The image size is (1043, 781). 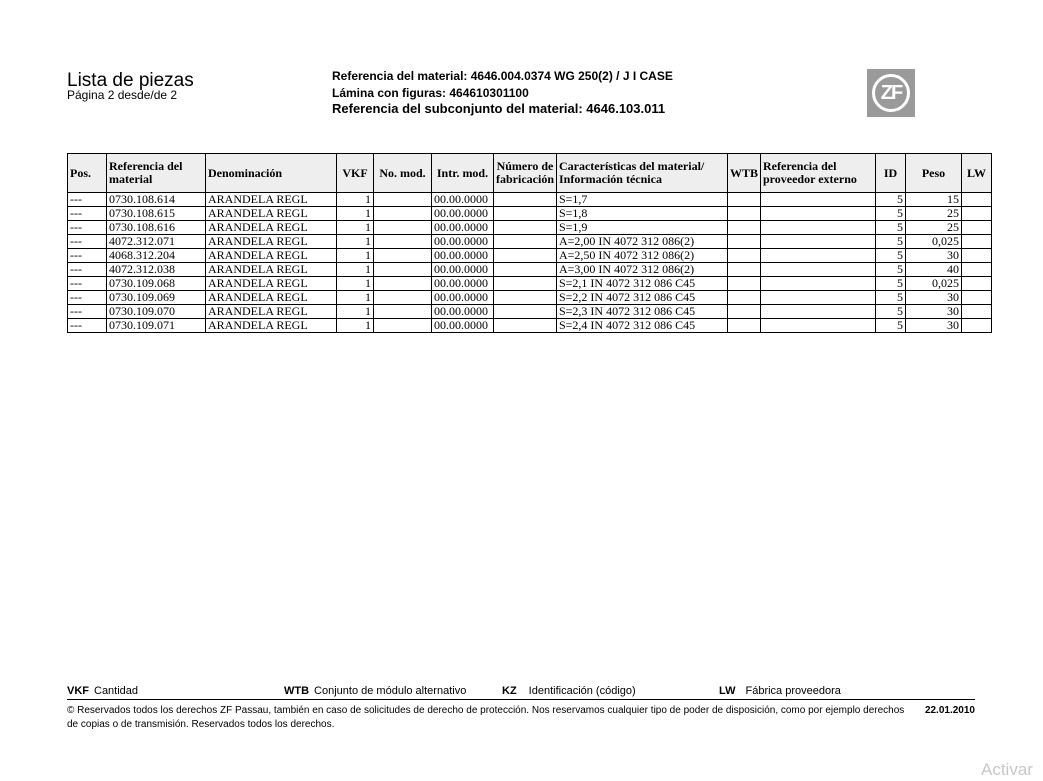 What do you see at coordinates (641, 213) in the screenshot?
I see `table-cell: S=1,8` at bounding box center [641, 213].